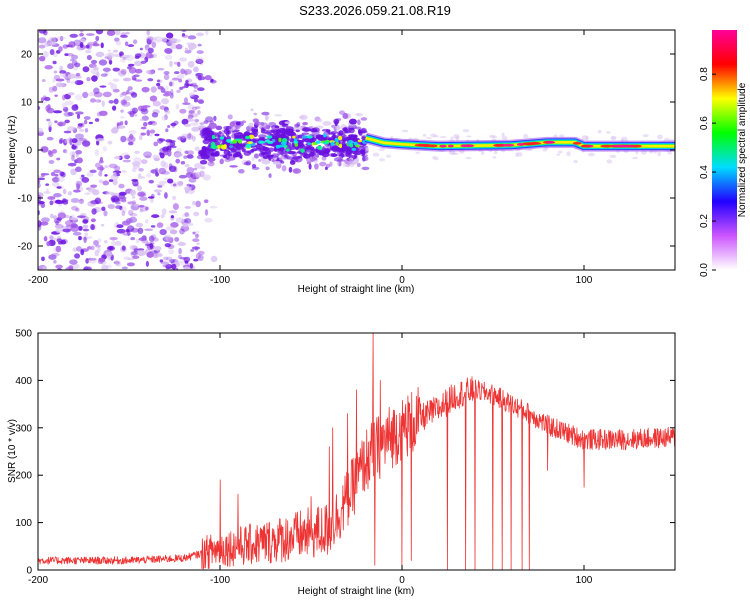  What do you see at coordinates (12, 451) in the screenshot?
I see `snr-ylabel: SNR (10 * v/v)` at bounding box center [12, 451].